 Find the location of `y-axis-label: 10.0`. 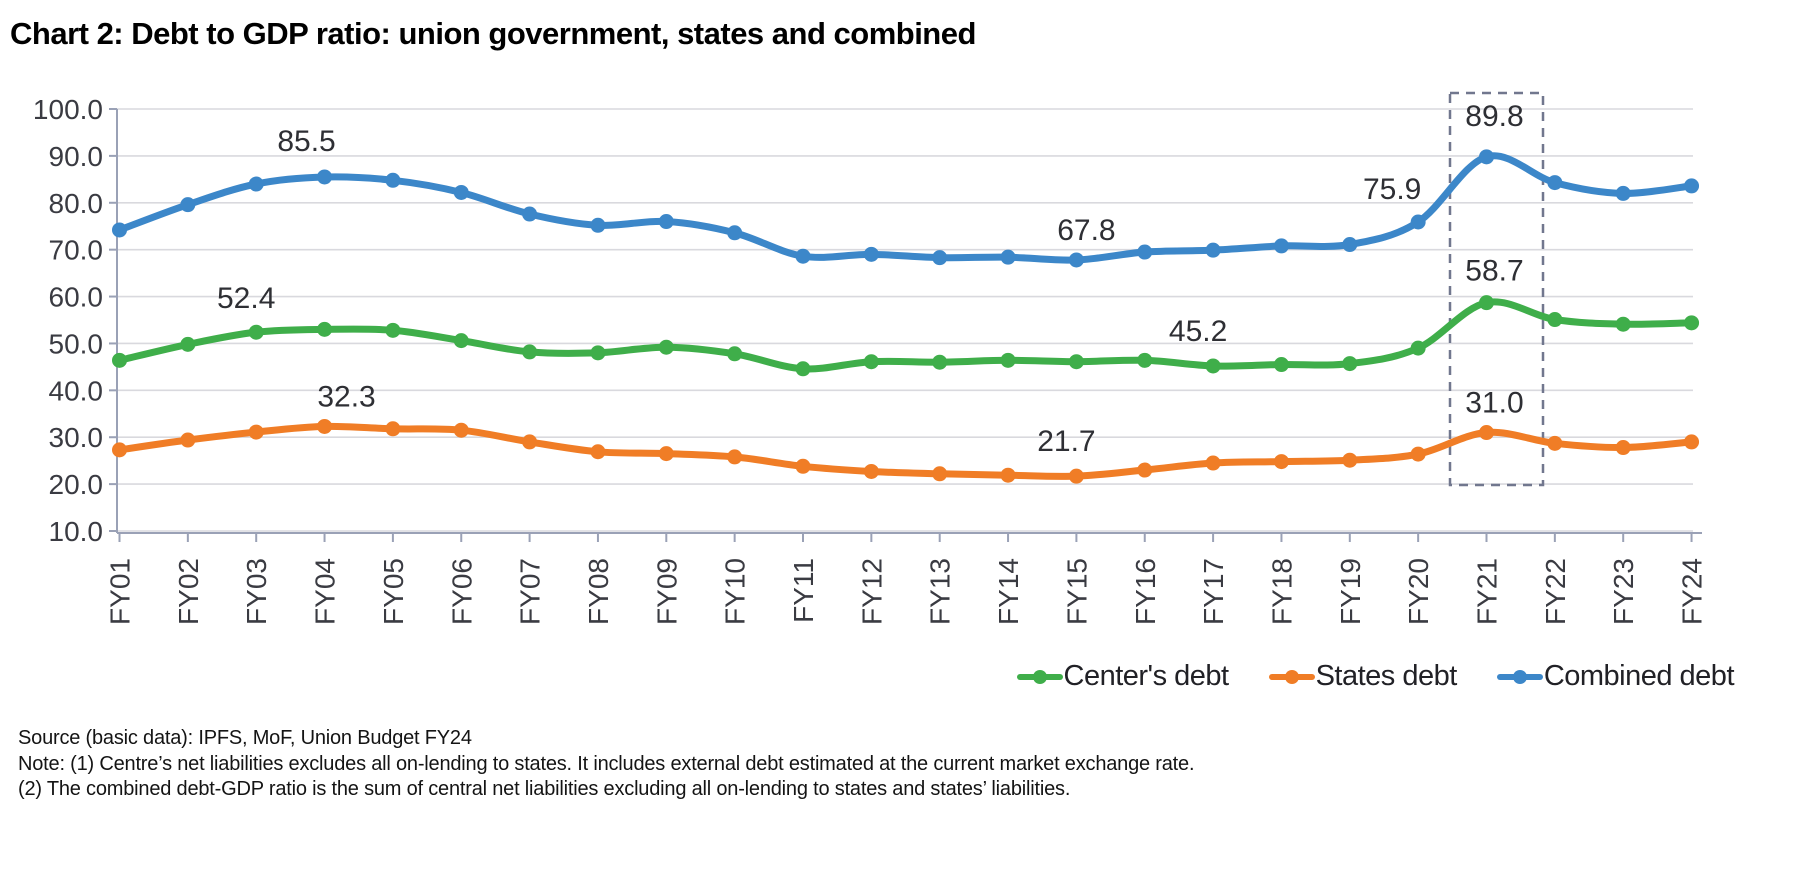

y-axis-label: 10.0 is located at coordinates (76, 531).